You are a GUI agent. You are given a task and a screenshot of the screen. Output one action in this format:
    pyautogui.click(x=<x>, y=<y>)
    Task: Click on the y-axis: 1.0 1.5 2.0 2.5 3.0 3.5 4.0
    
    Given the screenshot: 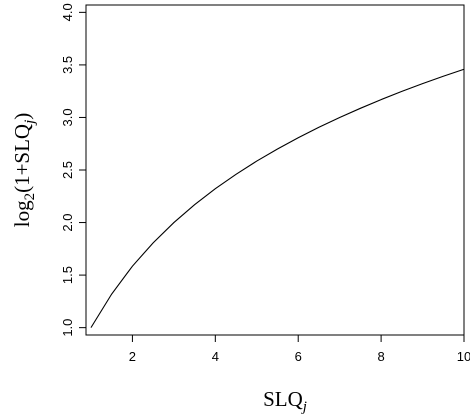 What is the action you would take?
    pyautogui.click(x=73, y=170)
    